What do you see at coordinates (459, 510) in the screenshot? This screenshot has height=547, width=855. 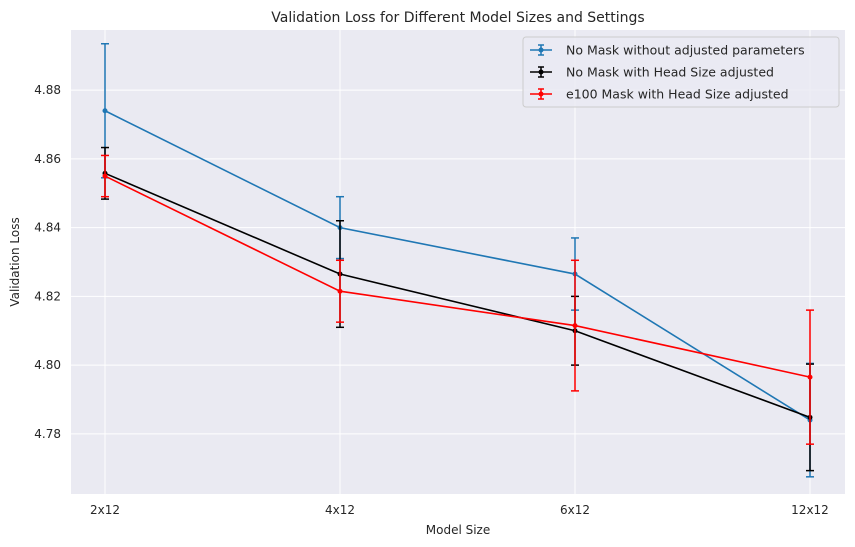 I see `x-tick-labels: 2x12 4x12 6x12 12x12` at bounding box center [459, 510].